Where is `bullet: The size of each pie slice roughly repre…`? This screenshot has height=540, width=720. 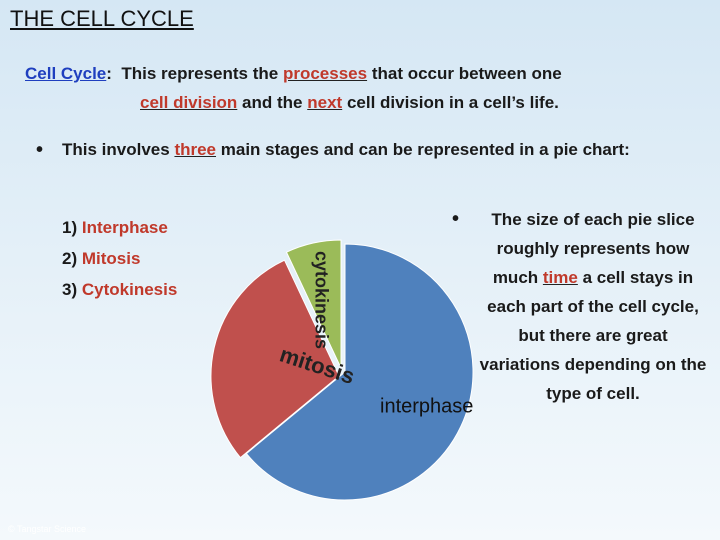 bullet: The size of each pie slice roughly repre… is located at coordinates (580, 306).